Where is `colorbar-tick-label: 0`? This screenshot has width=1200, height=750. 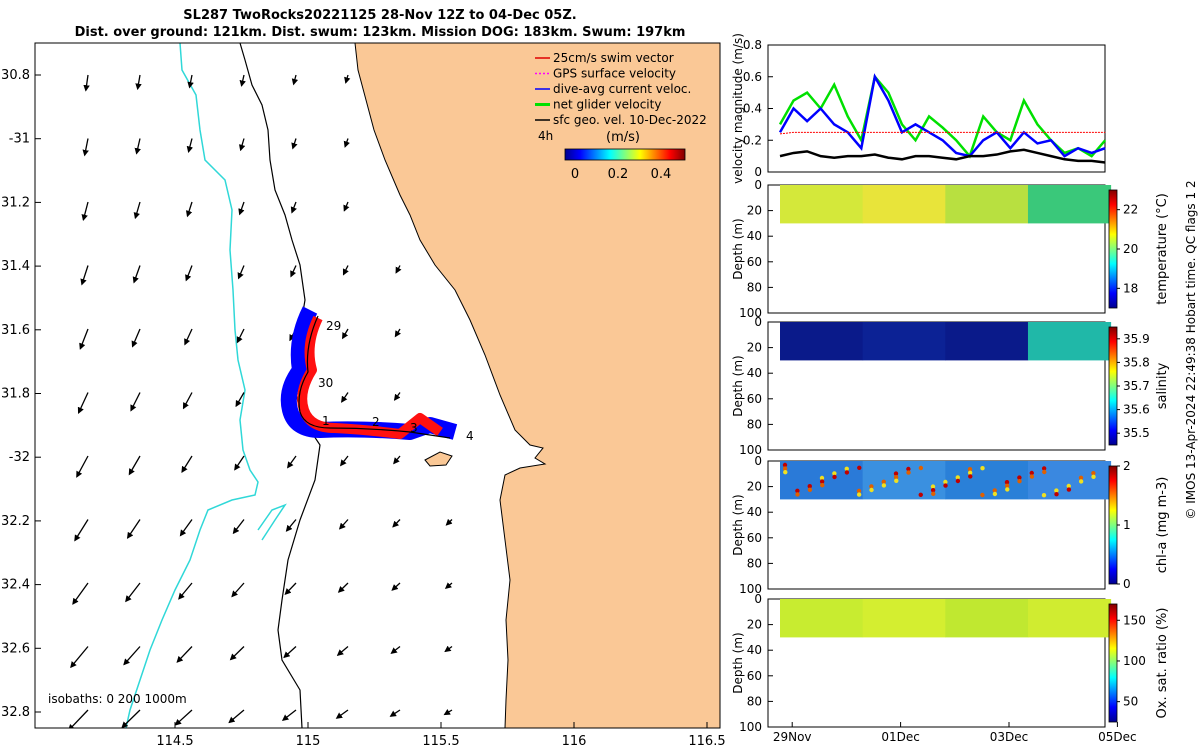 colorbar-tick-label: 0 is located at coordinates (1127, 584).